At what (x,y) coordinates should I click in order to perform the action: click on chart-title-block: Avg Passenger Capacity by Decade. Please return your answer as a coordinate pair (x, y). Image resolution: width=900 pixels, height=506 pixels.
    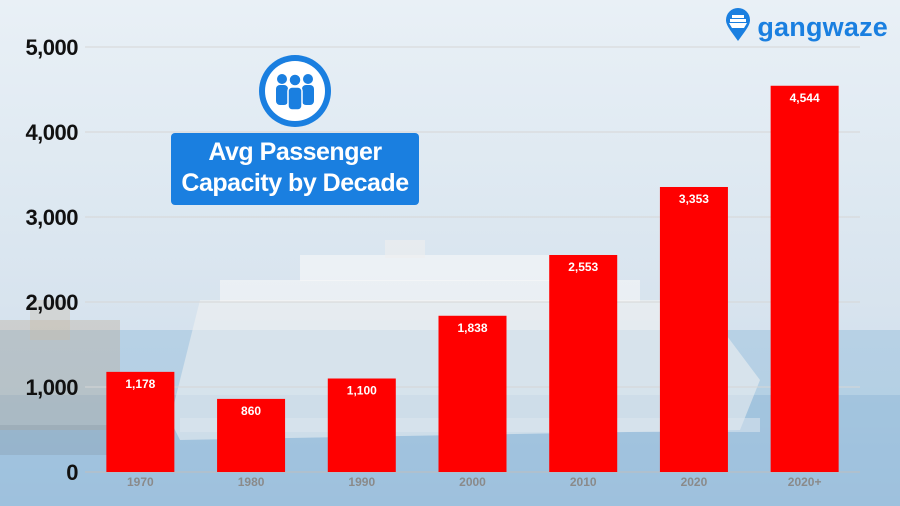
    Looking at the image, I should click on (295, 130).